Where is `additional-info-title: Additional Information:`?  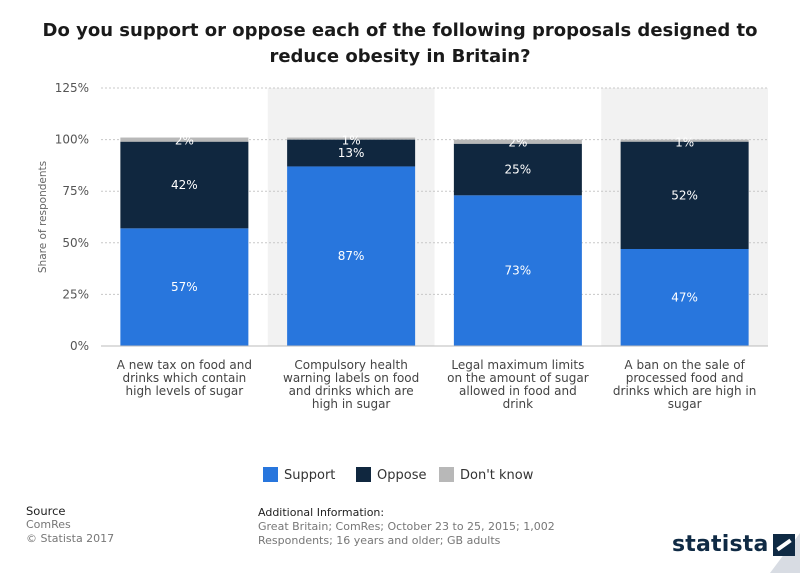 additional-info-title: Additional Information: is located at coordinates (321, 512).